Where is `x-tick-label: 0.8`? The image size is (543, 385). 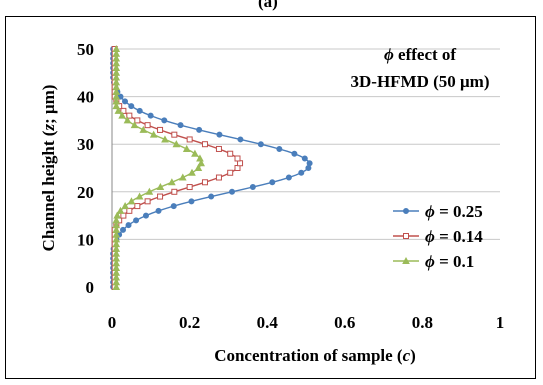
x-tick-label: 0.8 is located at coordinates (422, 322).